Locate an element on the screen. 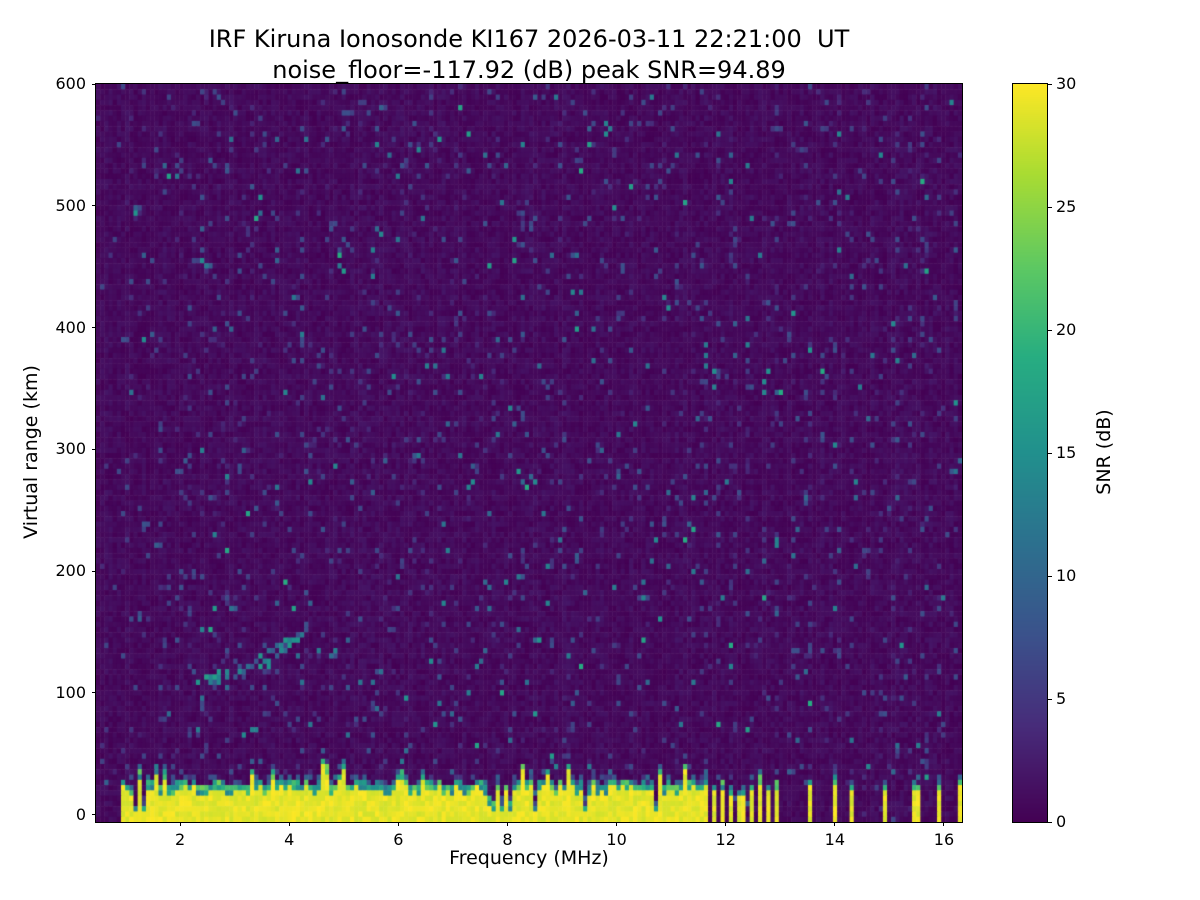 The height and width of the screenshot is (900, 1200). y-tick-label: 600 is located at coordinates (70, 83).